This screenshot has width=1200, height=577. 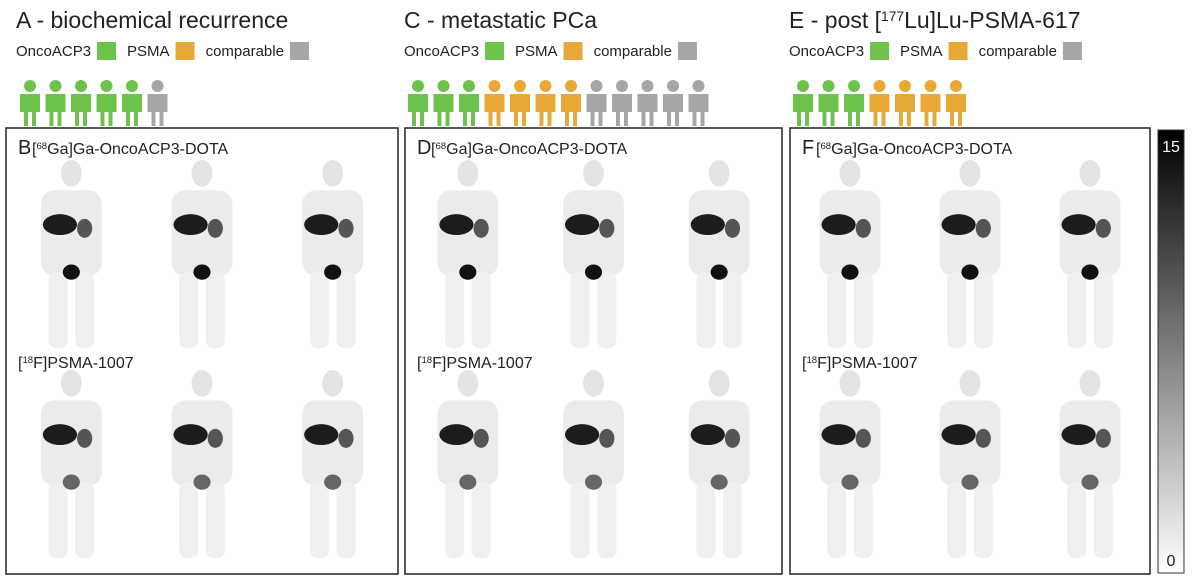 I want to click on colorbar-min: 0, so click(x=1171, y=561).